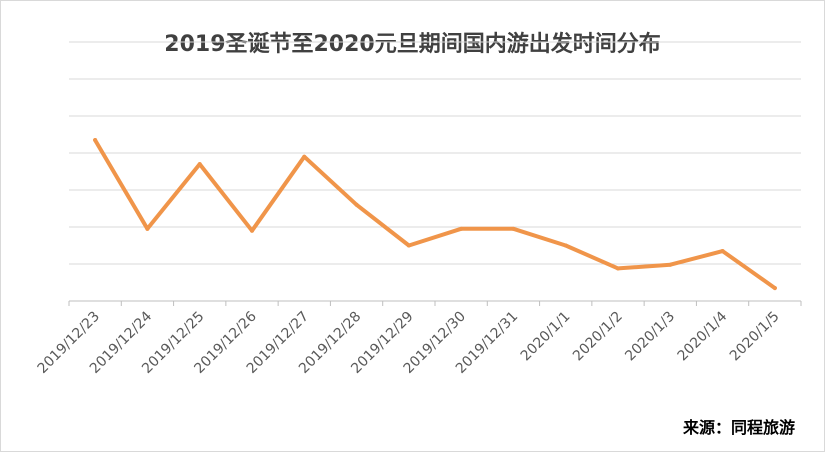 This screenshot has width=825, height=452. I want to click on x-tick-label: 2020/1/5, so click(755, 337).